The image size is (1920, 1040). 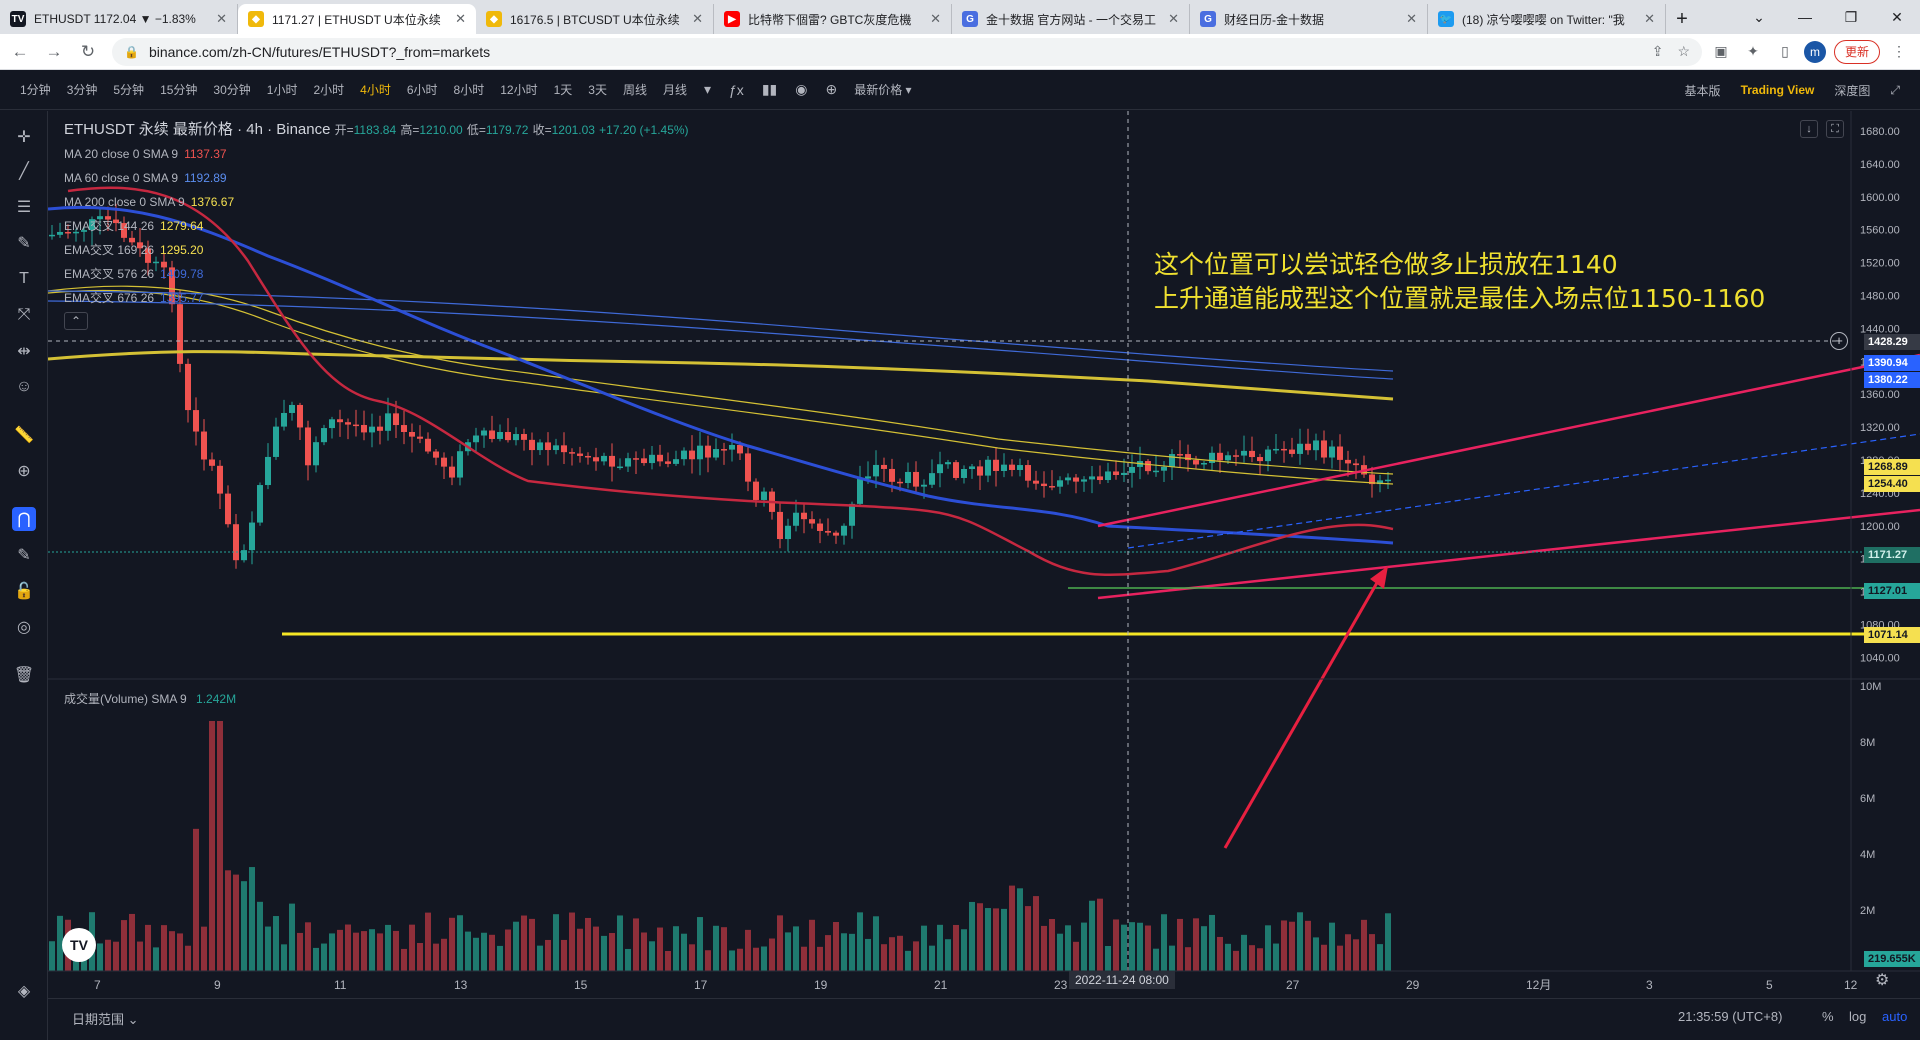 What do you see at coordinates (24, 207) in the screenshot?
I see `fib-icon: ☰` at bounding box center [24, 207].